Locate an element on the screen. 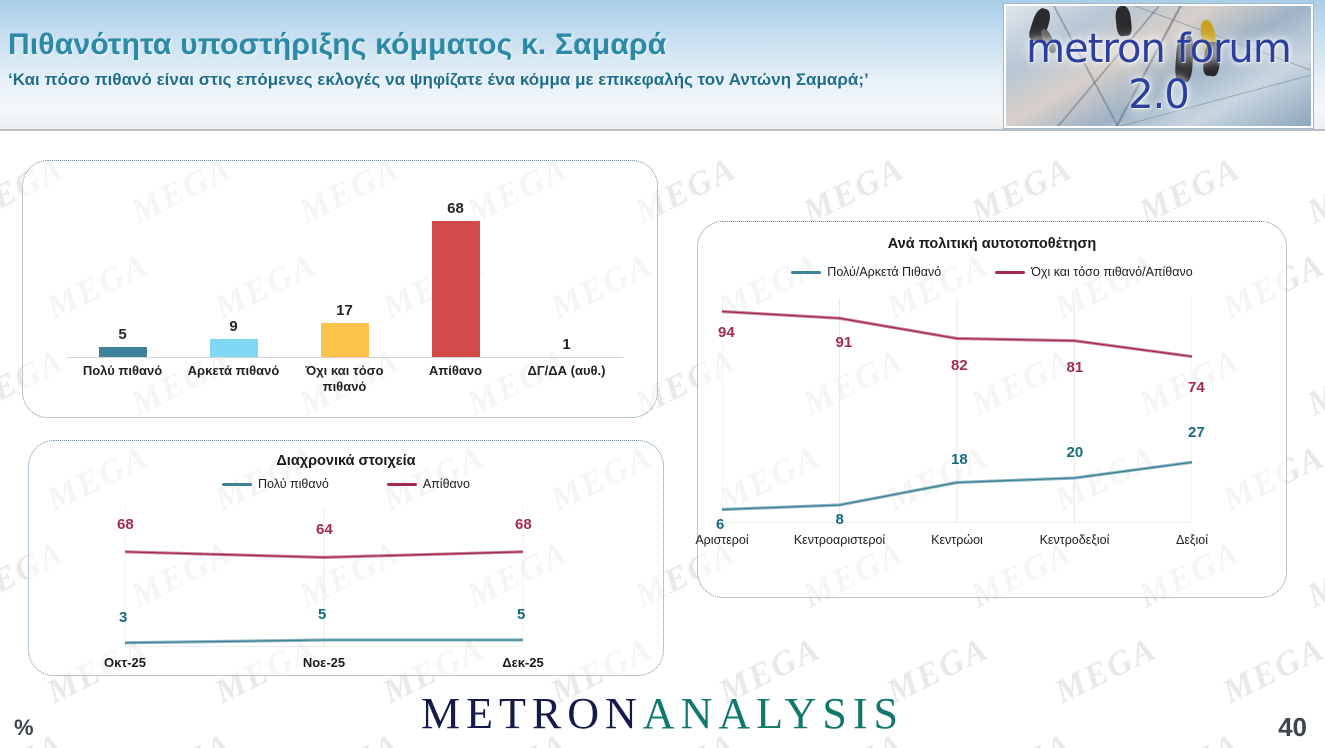 The width and height of the screenshot is (1325, 748). data-point-label: 74 is located at coordinates (1196, 387).